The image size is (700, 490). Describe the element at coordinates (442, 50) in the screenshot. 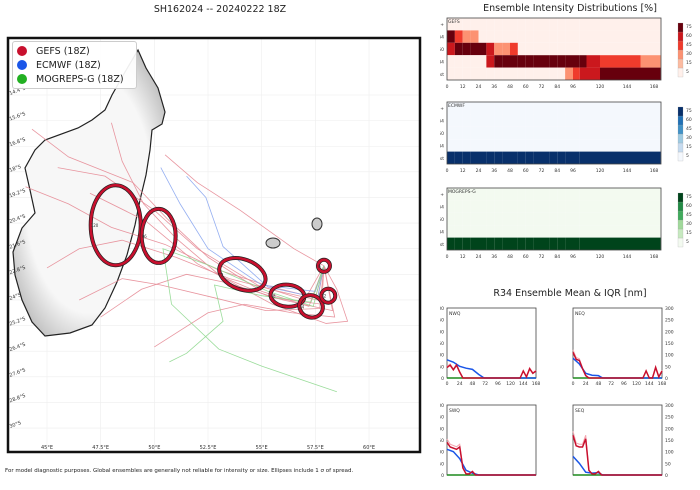

I see `row-label: 34-50` at that location.